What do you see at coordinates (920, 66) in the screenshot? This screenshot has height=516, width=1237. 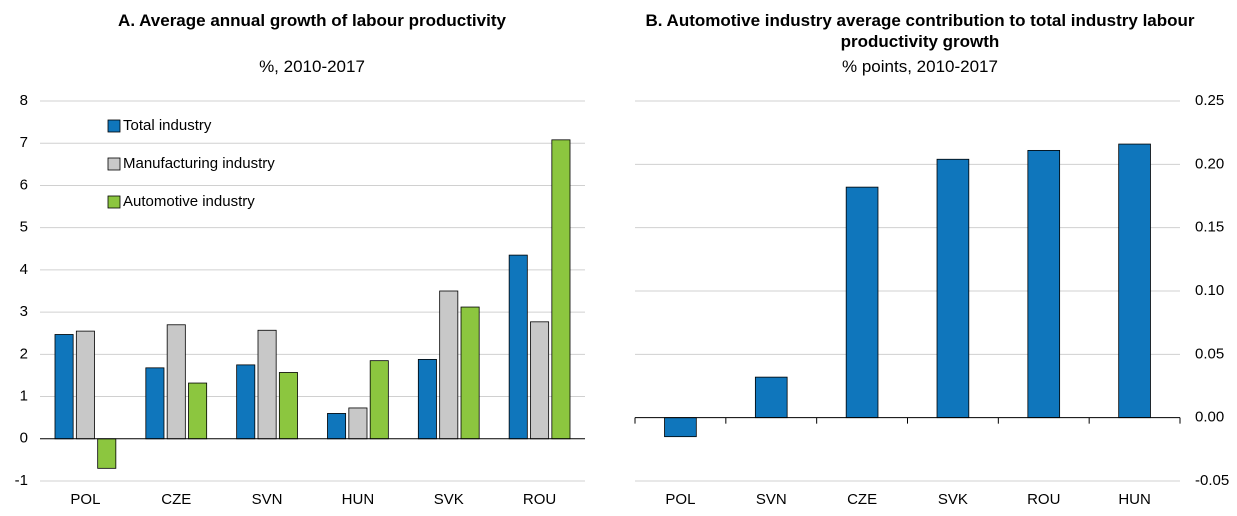 I see `chart-subtitle: % points, 2010-2017` at bounding box center [920, 66].